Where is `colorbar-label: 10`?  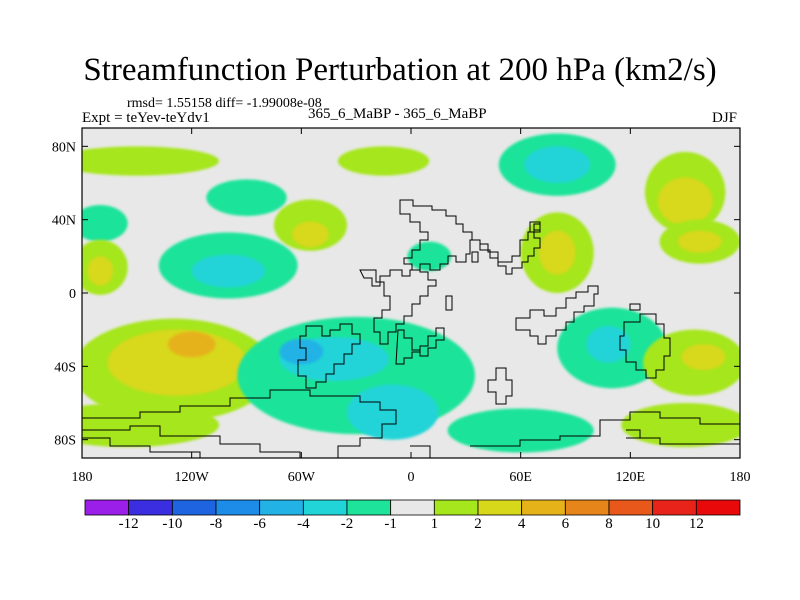 colorbar-label: 10 is located at coordinates (653, 524).